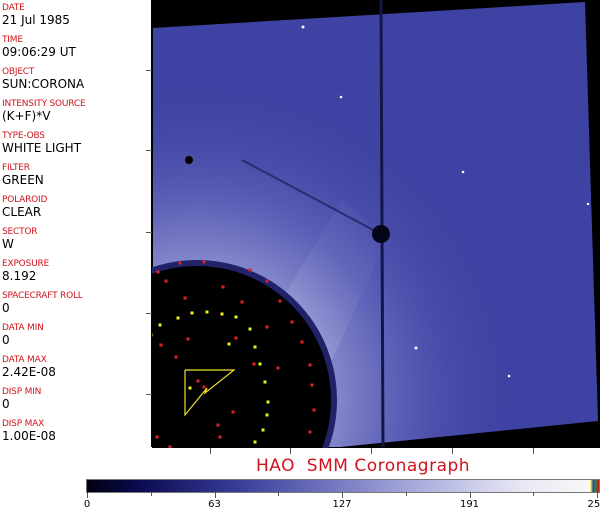  What do you see at coordinates (26, 264) in the screenshot?
I see `field-label: EXPOSURE` at bounding box center [26, 264].